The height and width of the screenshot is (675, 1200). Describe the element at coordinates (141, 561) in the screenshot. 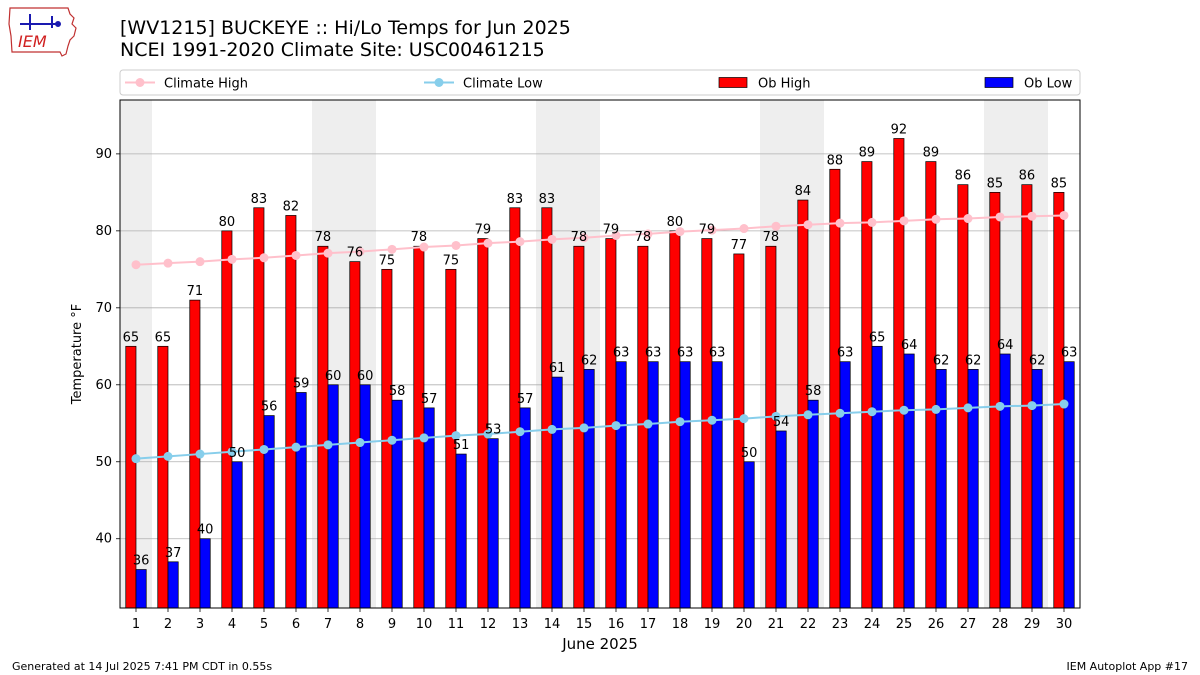

I see `ob-low-label: 36` at that location.